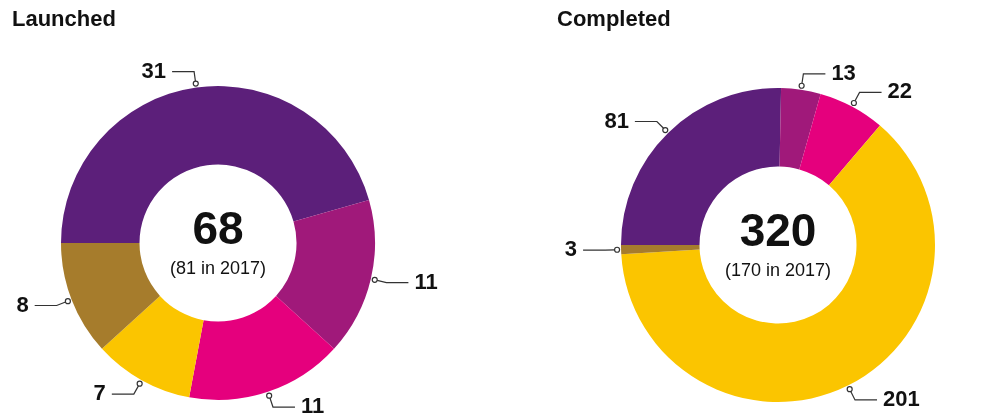 The image size is (1006, 419). Describe the element at coordinates (616, 120) in the screenshot. I see `data-label: 81` at that location.